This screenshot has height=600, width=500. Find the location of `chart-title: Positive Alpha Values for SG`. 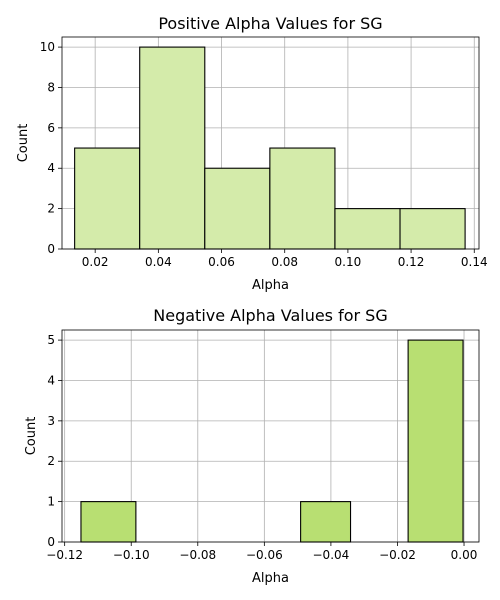

chart-title: Positive Alpha Values for SG is located at coordinates (270, 23).